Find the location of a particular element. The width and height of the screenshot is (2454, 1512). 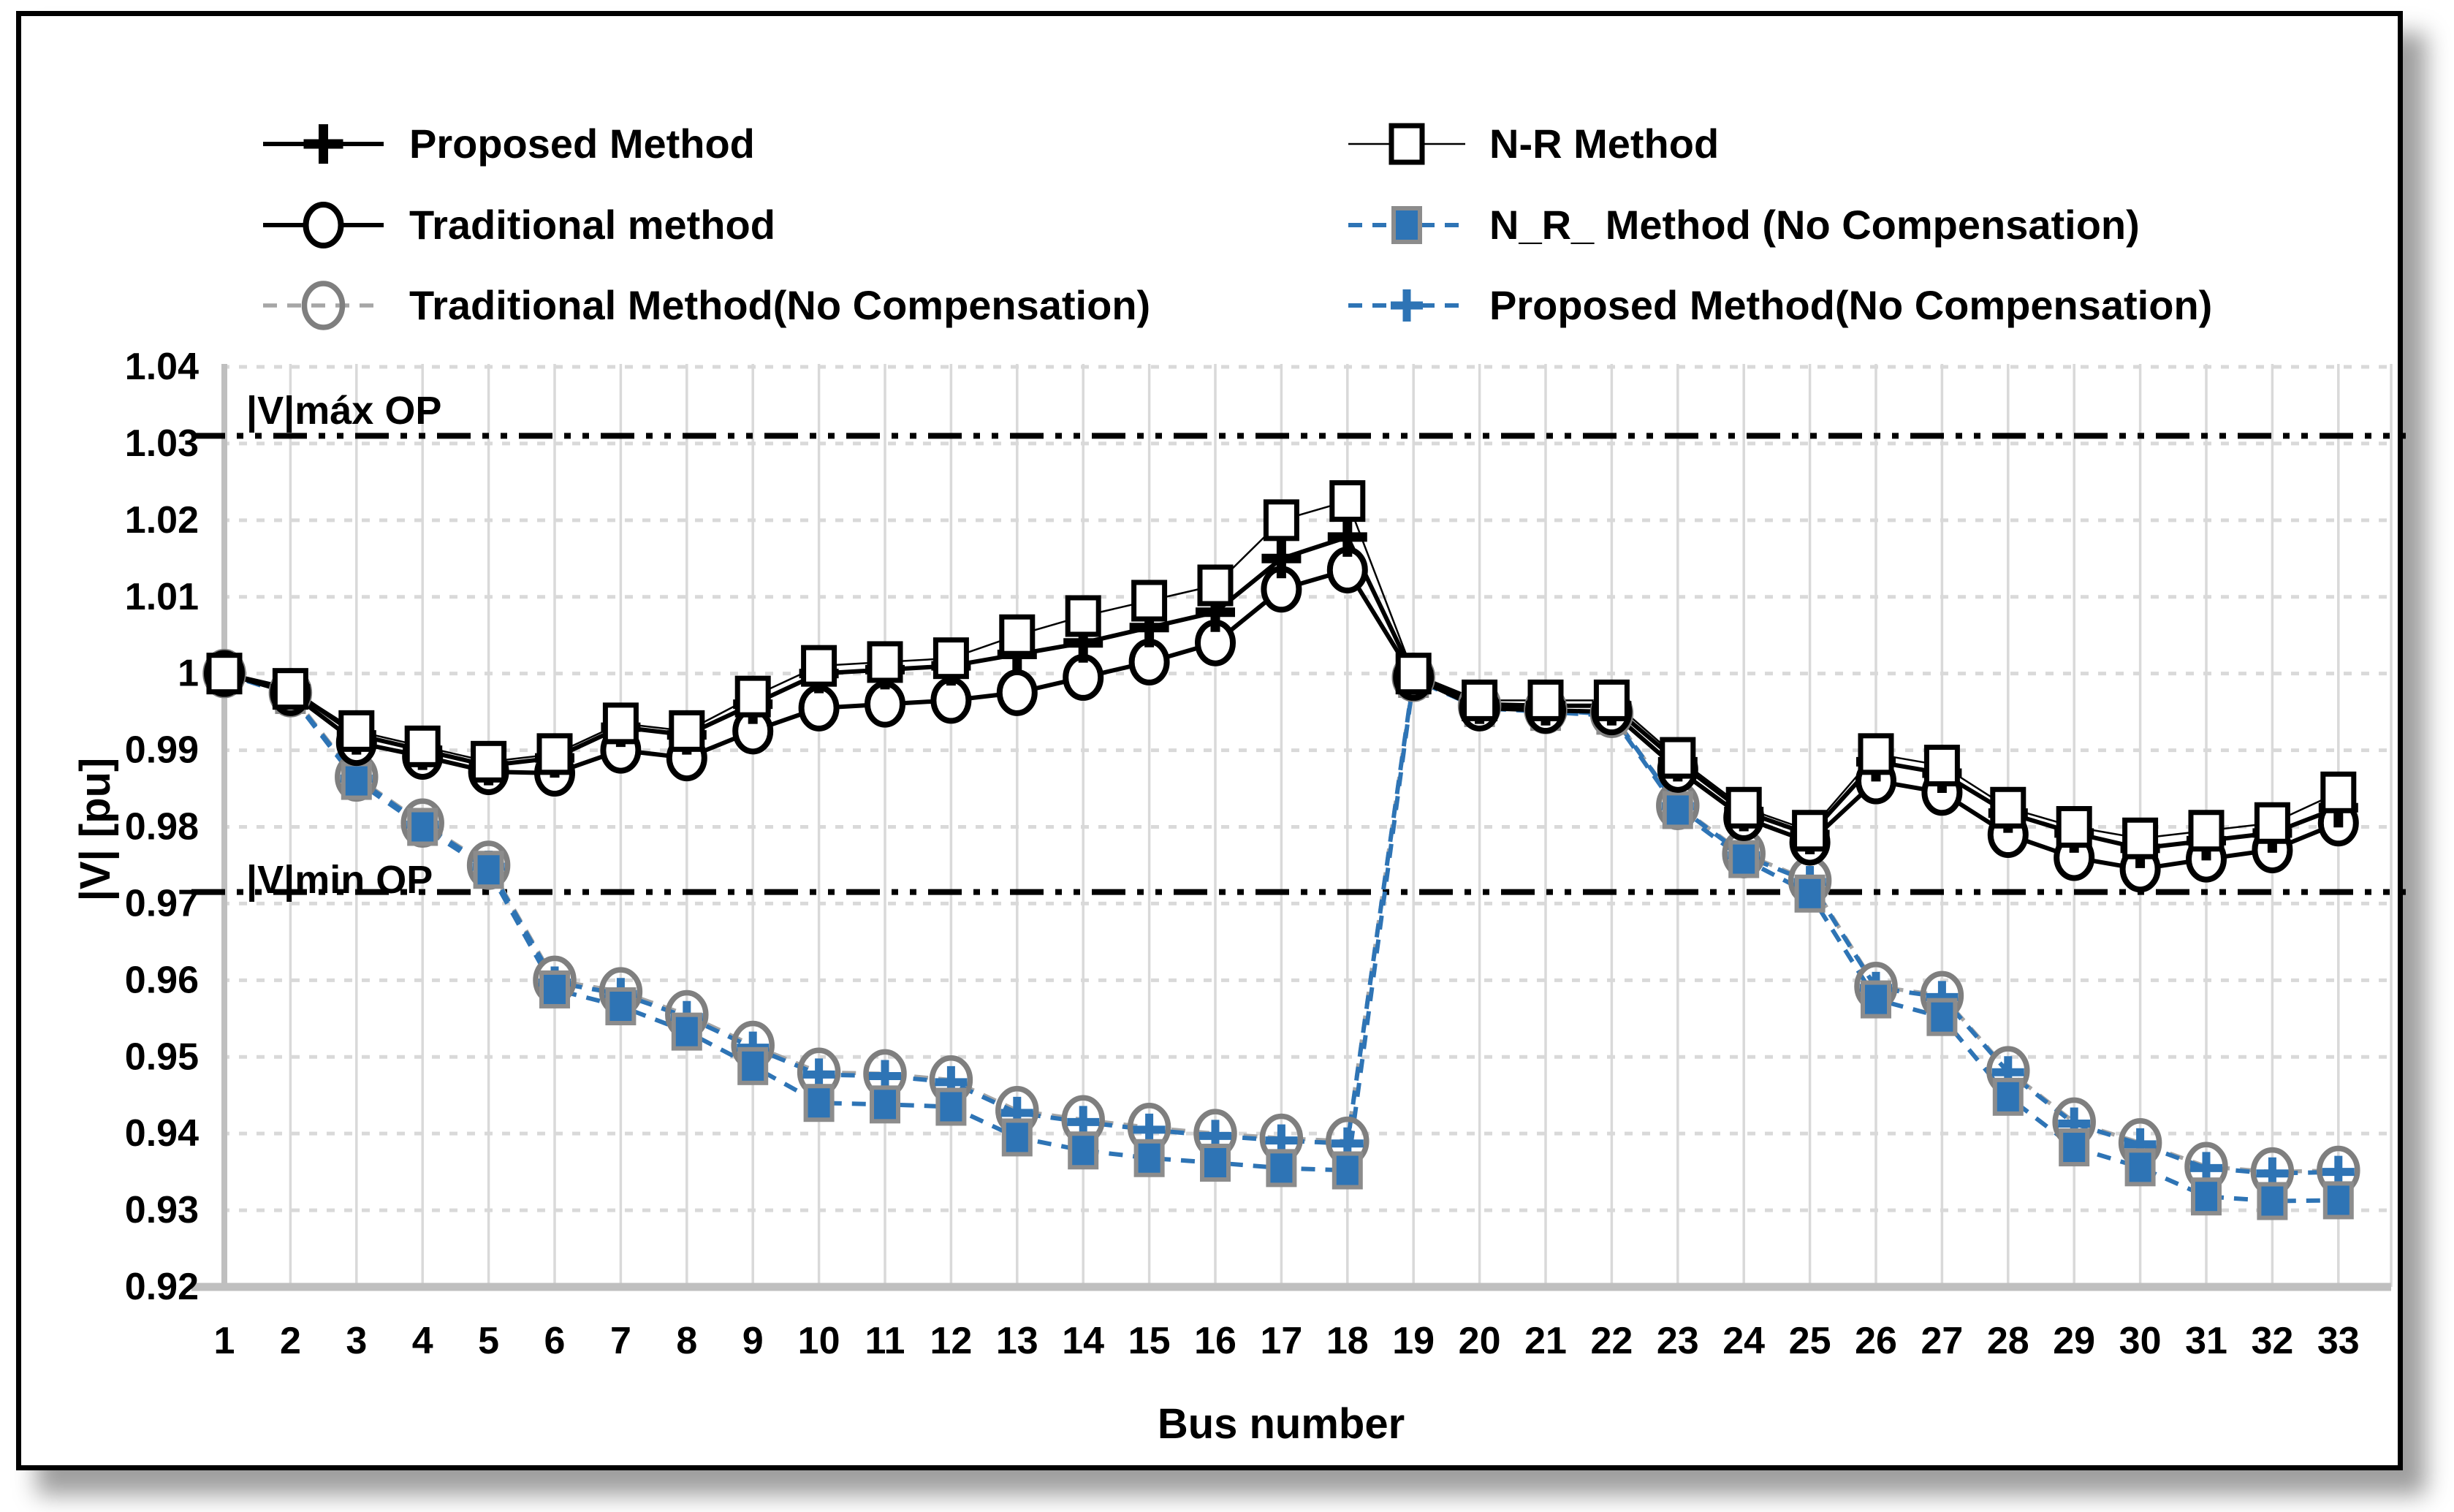

legend-label: Traditional Method(No Compensation) is located at coordinates (779, 305).